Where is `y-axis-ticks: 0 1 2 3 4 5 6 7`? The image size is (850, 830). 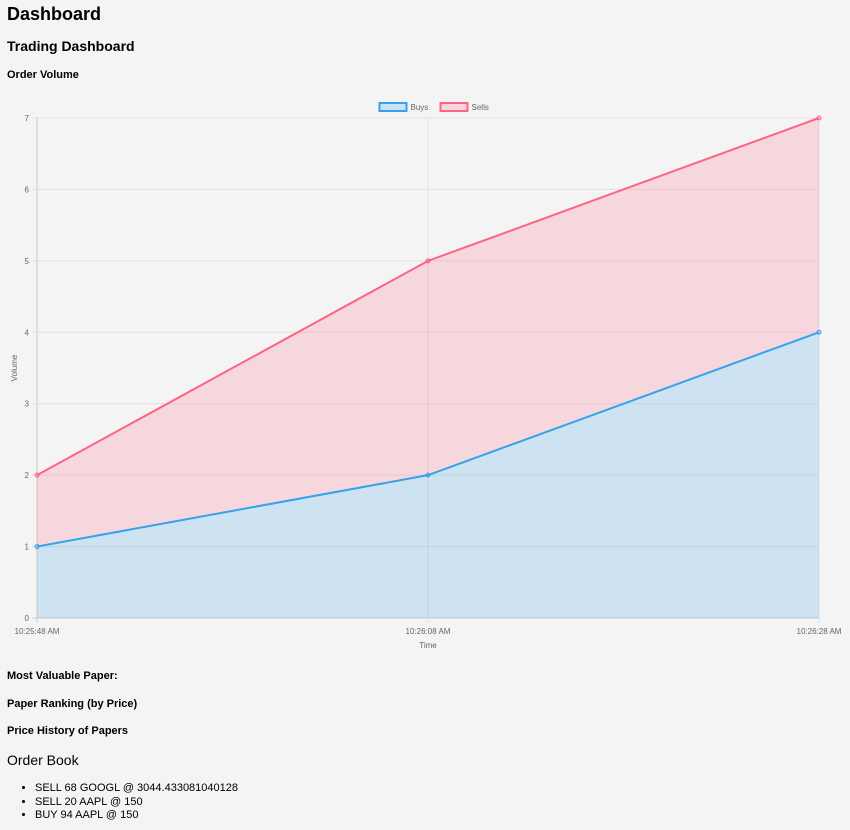
y-axis-ticks: 0 1 2 3 4 5 6 7 is located at coordinates (27, 368).